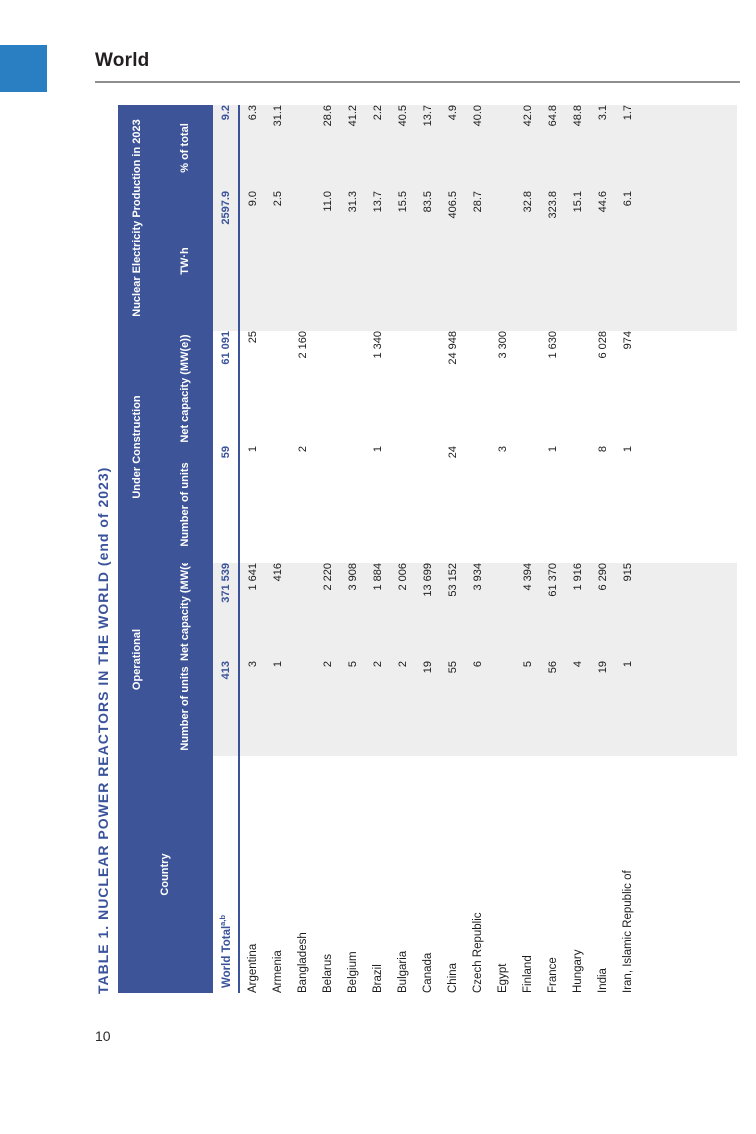 Image resolution: width=756 pixels, height=1134 pixels. Describe the element at coordinates (103, 1036) in the screenshot. I see `page-number: 10` at that location.